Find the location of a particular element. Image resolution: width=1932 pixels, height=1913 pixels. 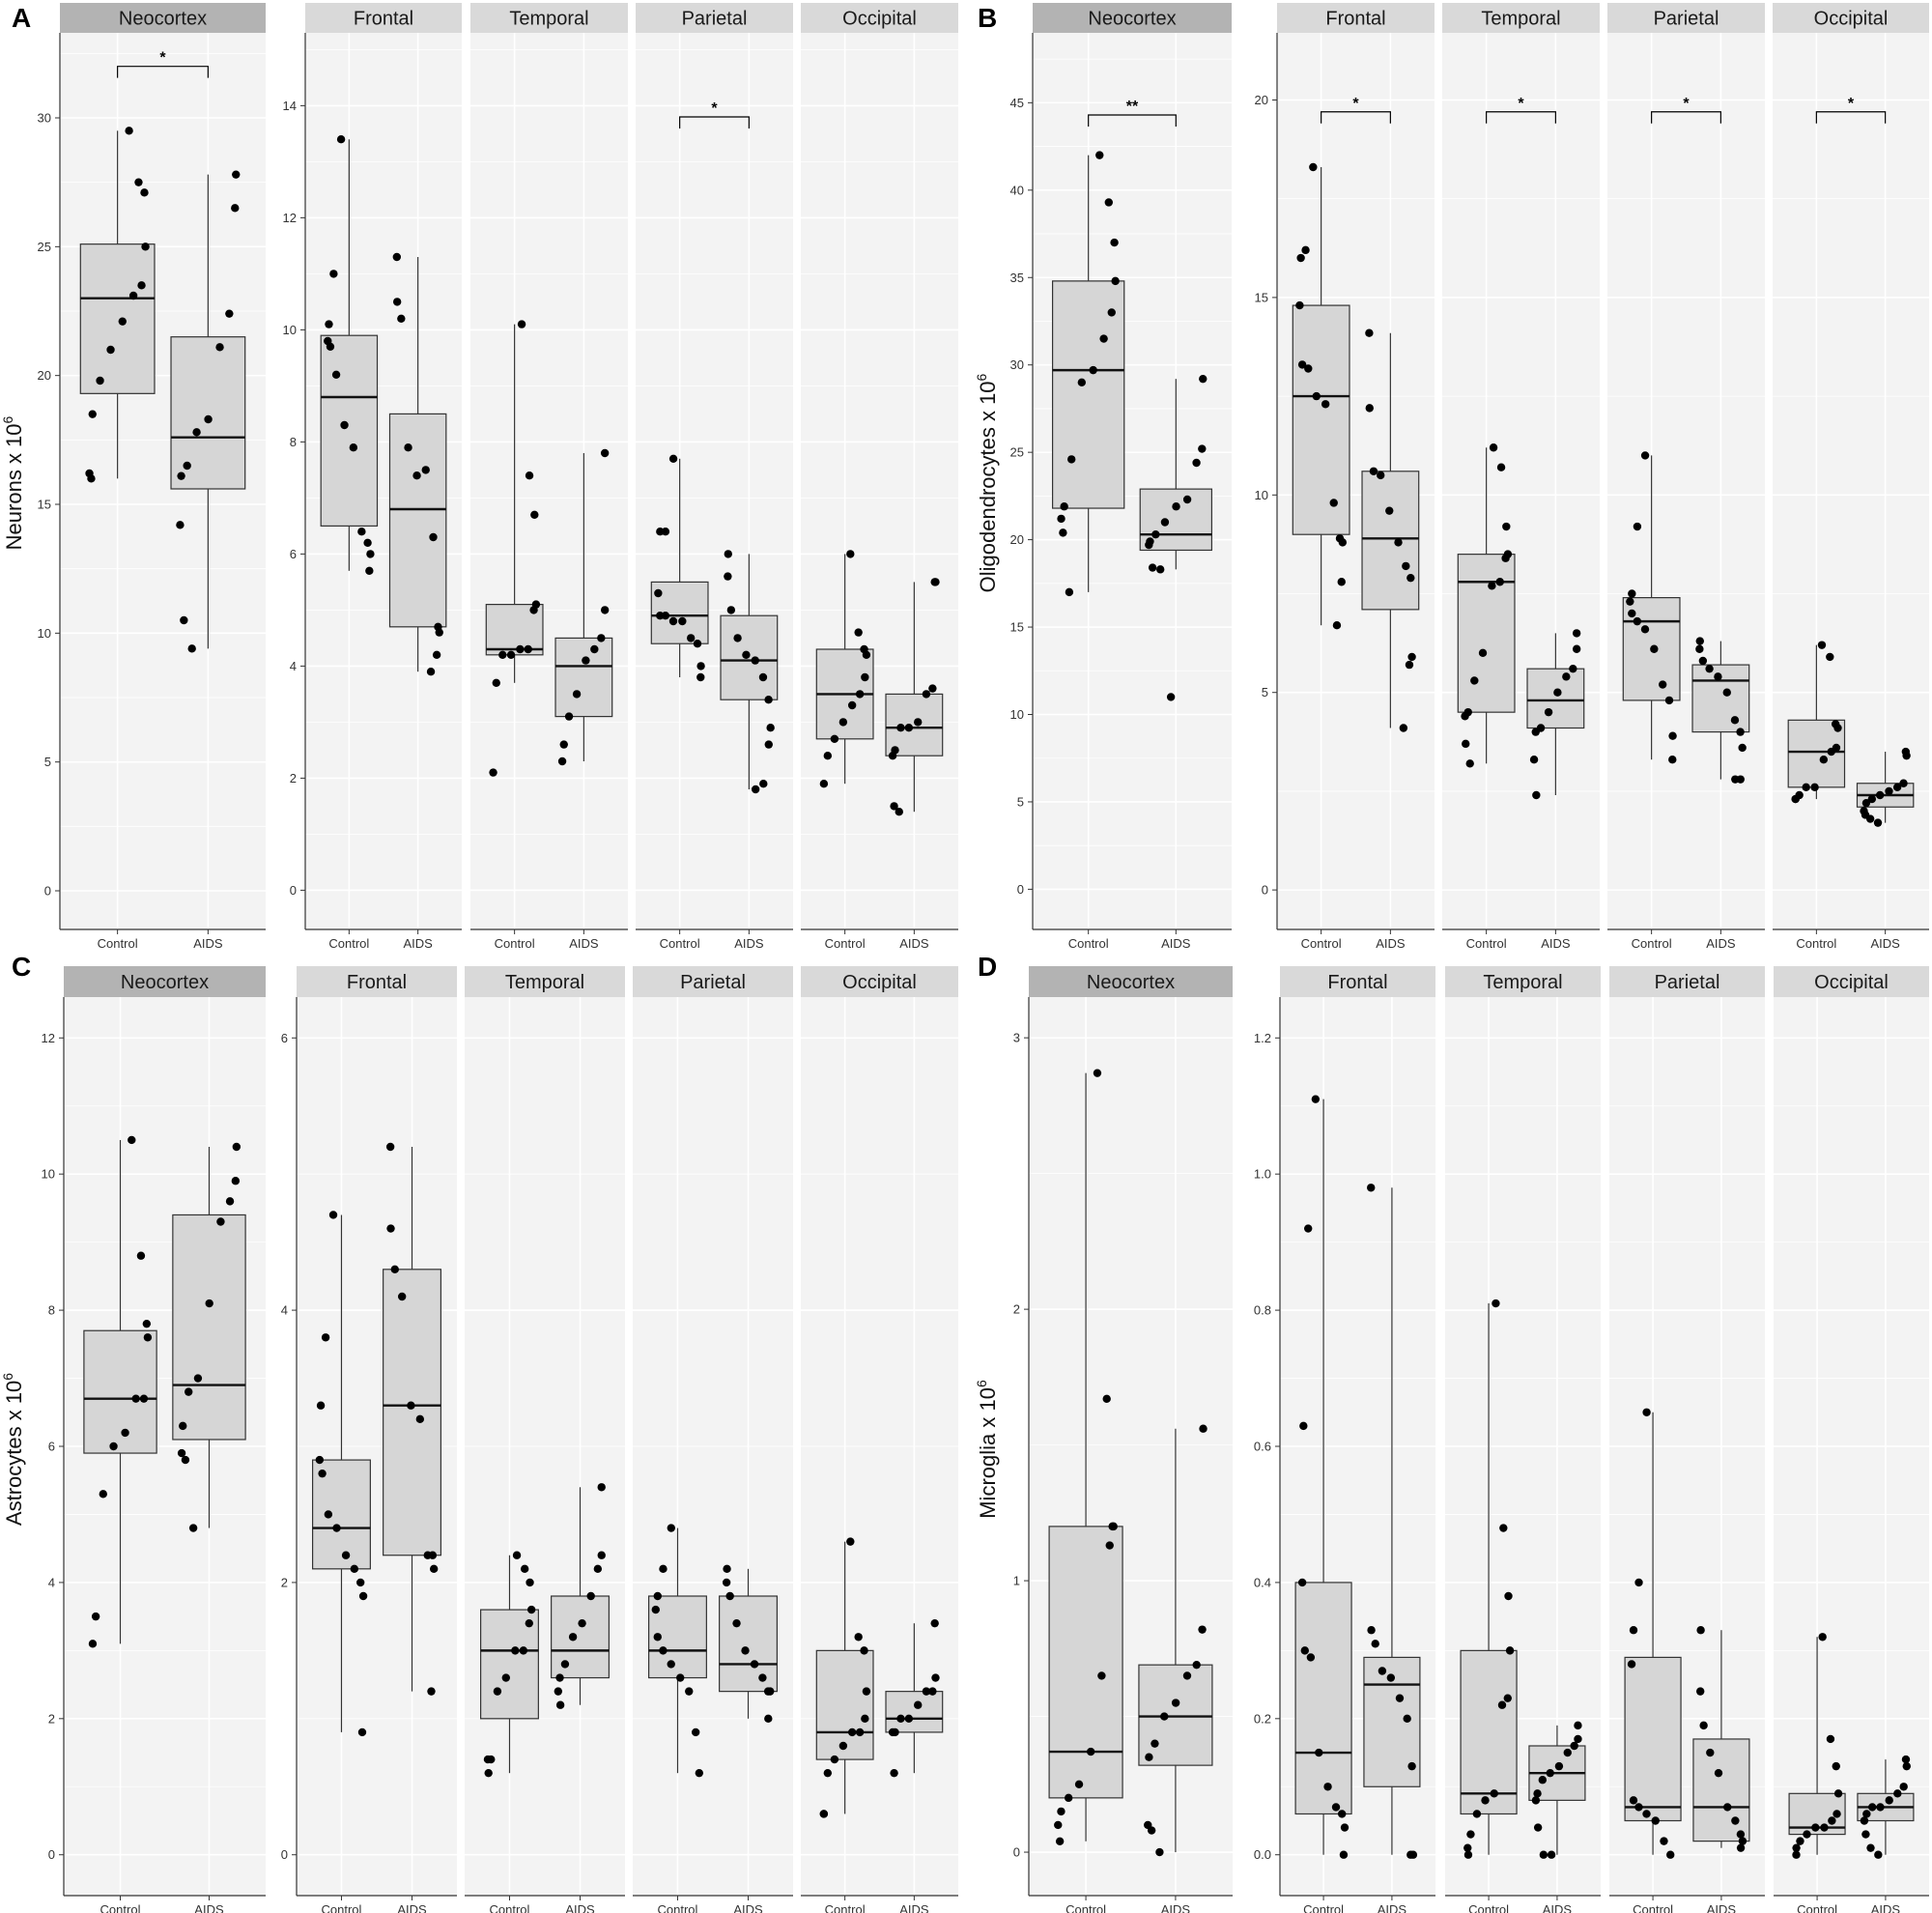

facet-strip-label: Parietal is located at coordinates (1687, 982).